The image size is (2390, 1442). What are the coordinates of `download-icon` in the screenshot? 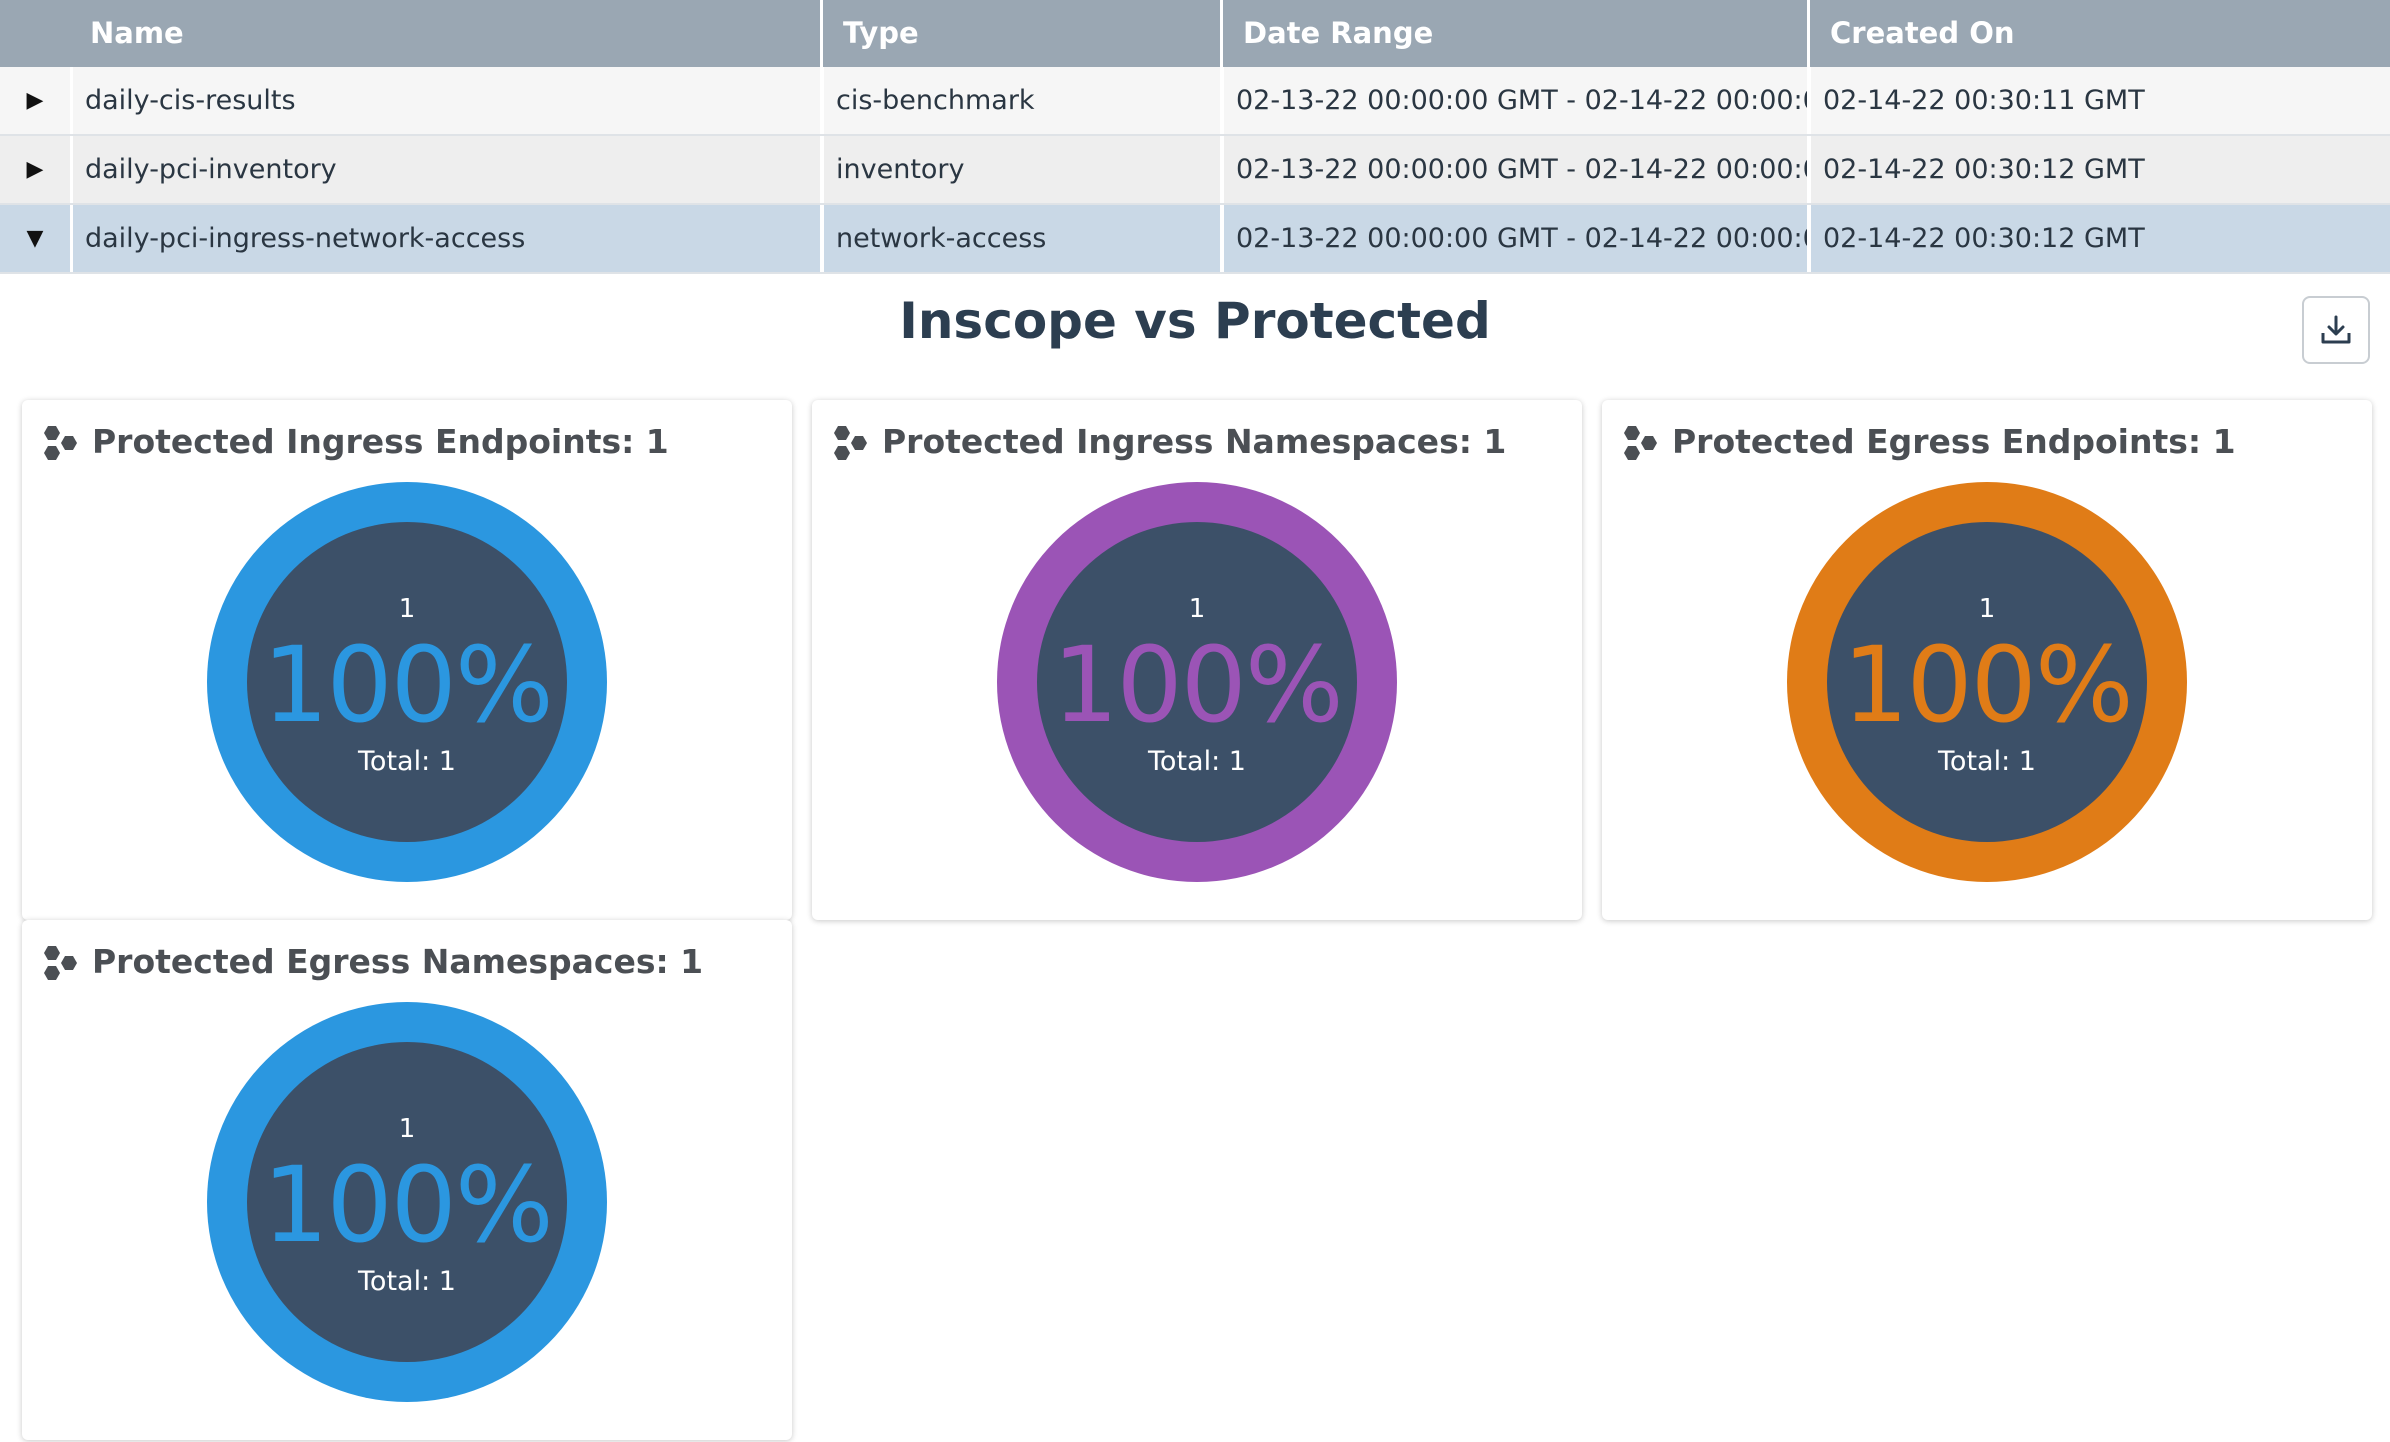 It's located at (2336, 329).